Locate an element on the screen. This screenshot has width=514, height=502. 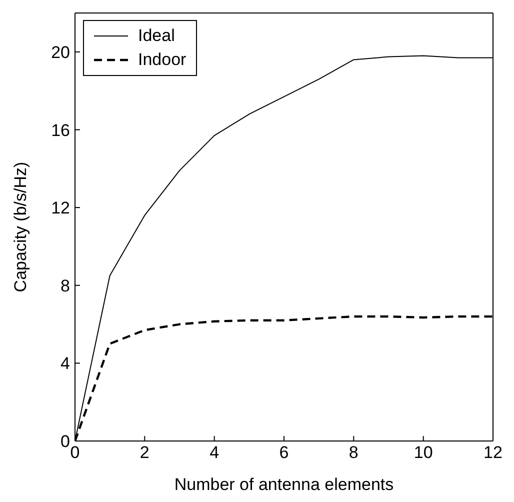
x-tick-label: 8 is located at coordinates (353, 452).